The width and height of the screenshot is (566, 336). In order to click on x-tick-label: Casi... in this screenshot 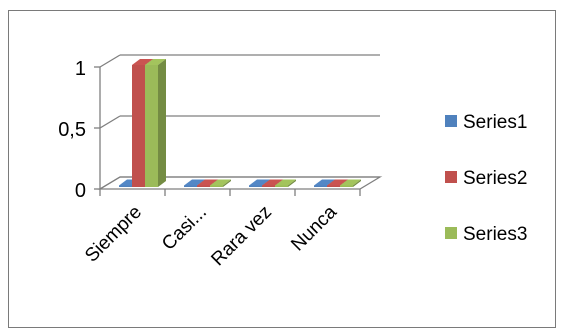, I will do `click(184, 228)`.